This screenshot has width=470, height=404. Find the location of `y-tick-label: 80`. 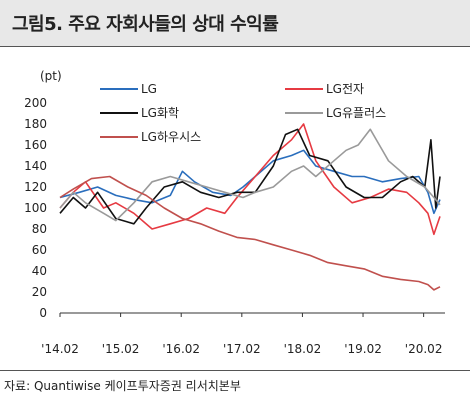

y-tick-label: 80 is located at coordinates (39, 229).